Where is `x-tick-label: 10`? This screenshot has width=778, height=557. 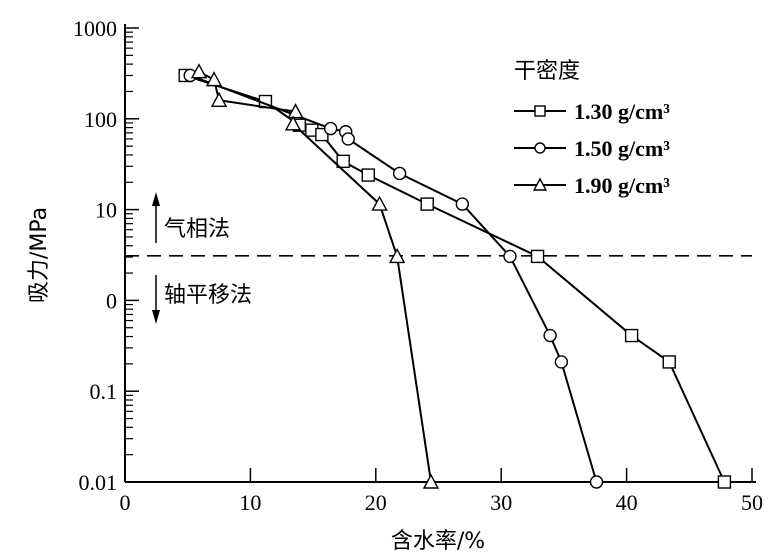
x-tick-label: 10 is located at coordinates (250, 502).